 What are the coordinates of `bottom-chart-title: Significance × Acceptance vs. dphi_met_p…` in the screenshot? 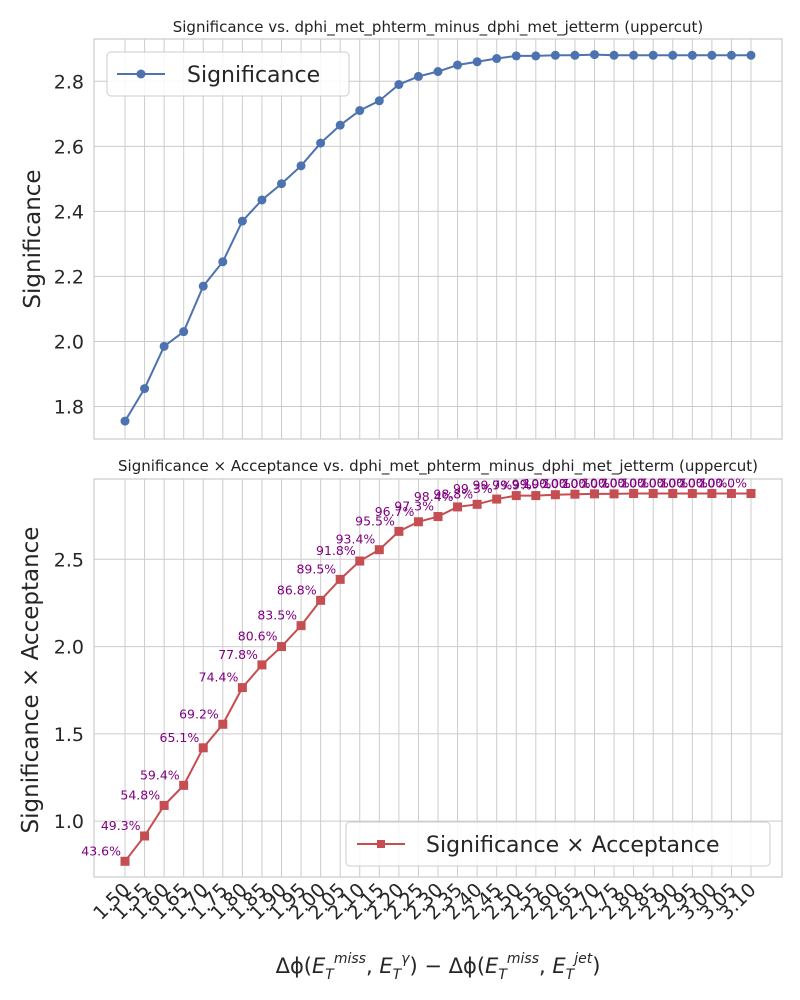 It's located at (438, 466).